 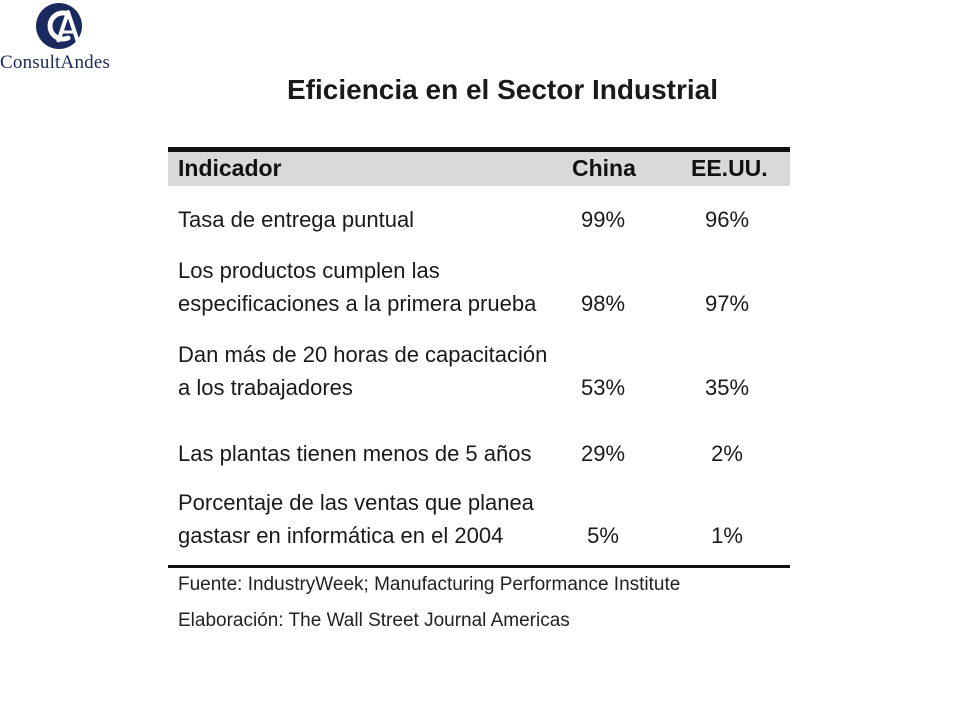 What do you see at coordinates (603, 387) in the screenshot?
I see `row-china-value: 53%` at bounding box center [603, 387].